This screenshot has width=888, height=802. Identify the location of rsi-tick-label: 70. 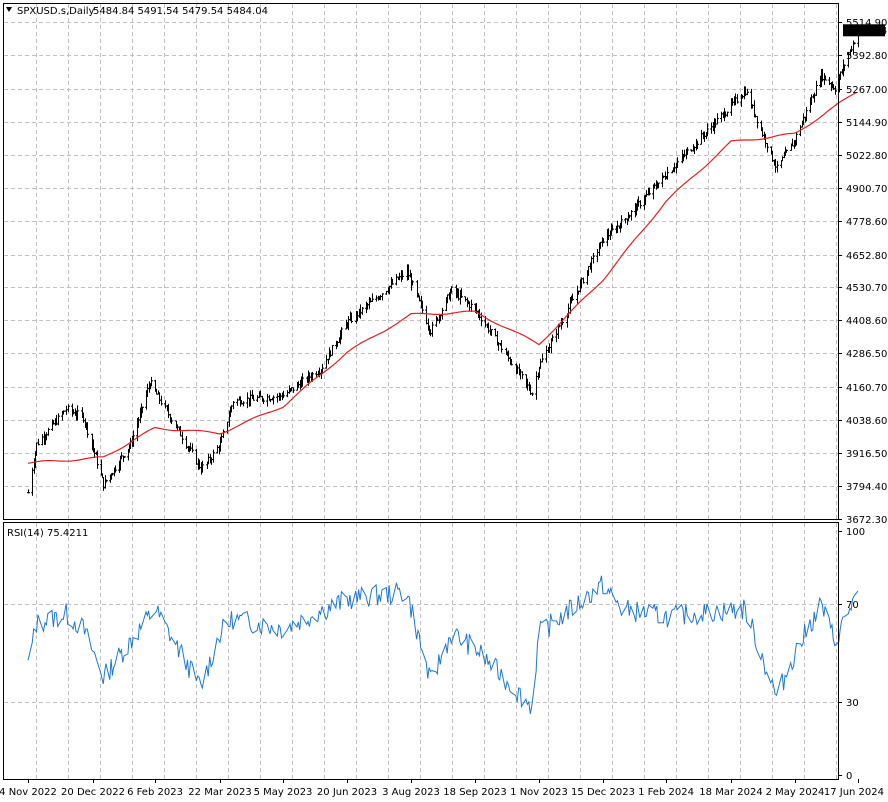
(852, 605).